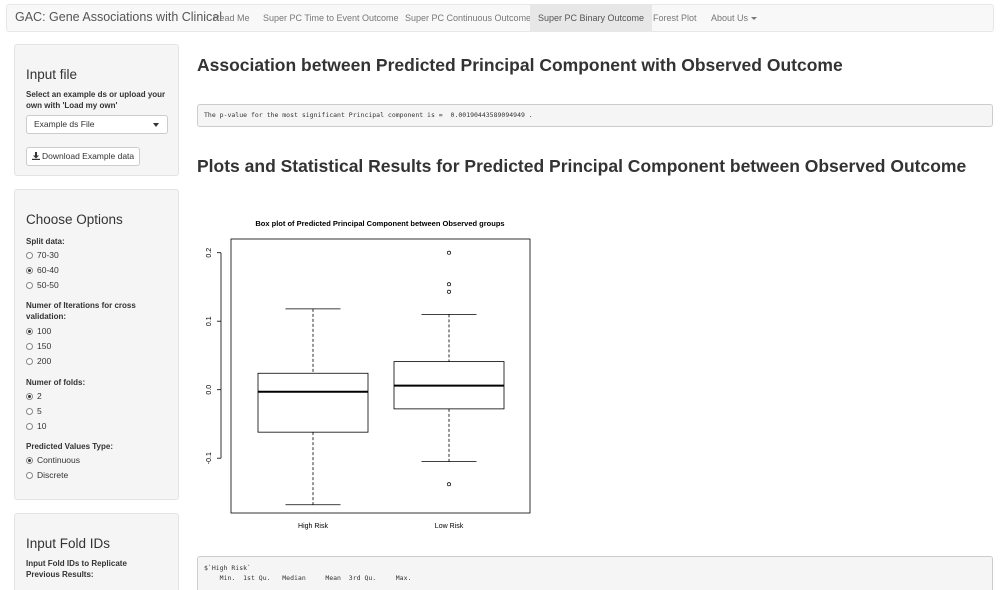 The height and width of the screenshot is (590, 1000). I want to click on pred-type-radio-continuous: Continuous, so click(53, 460).